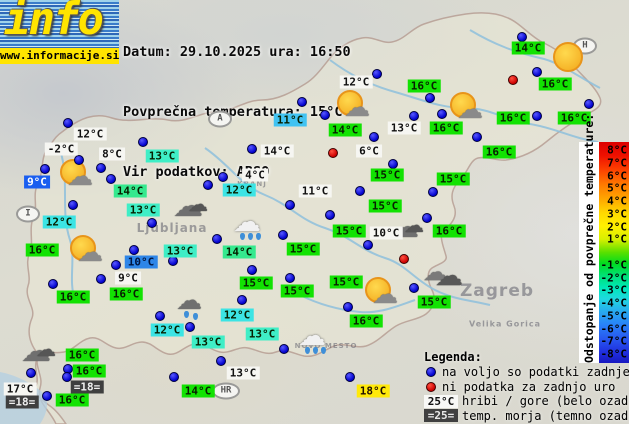 The height and width of the screenshot is (424, 629). I want to click on legend-swatch: =25=, so click(441, 416).